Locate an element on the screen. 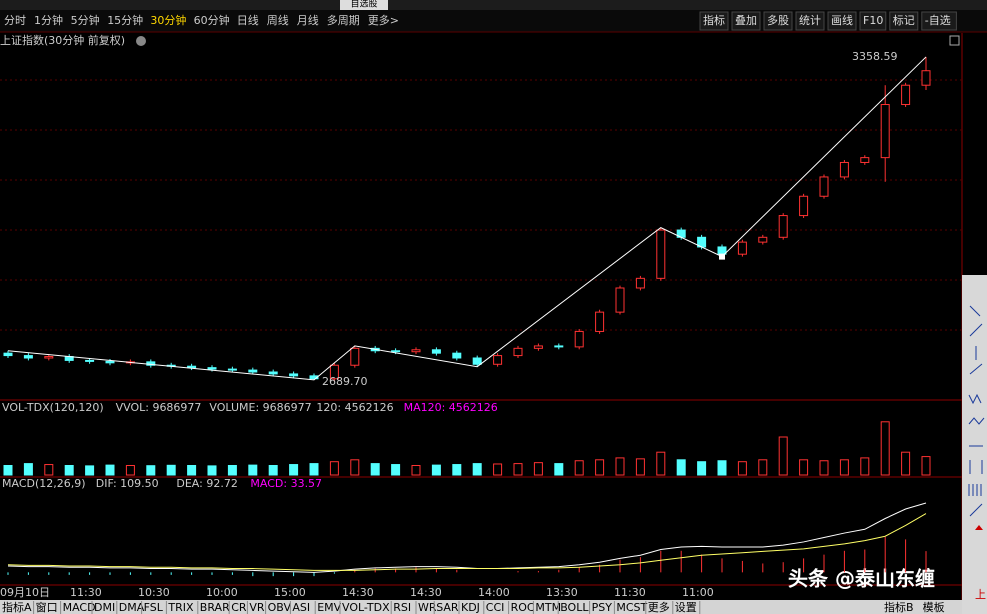 The image size is (987, 614). toolbar-label: 上 is located at coordinates (980, 594).